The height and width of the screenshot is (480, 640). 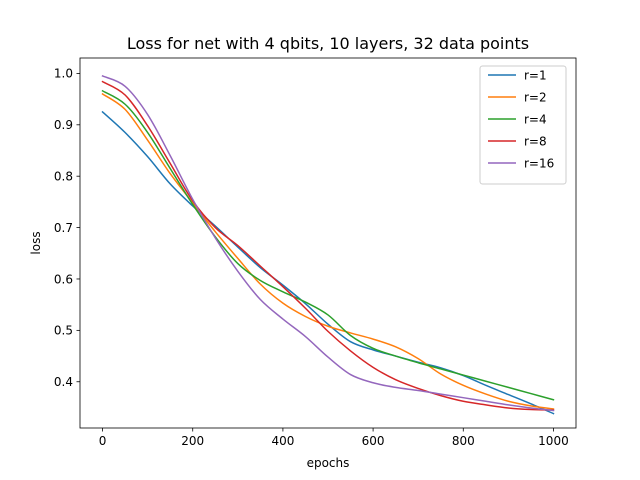 I want to click on x-tick-label: 0, so click(x=103, y=441).